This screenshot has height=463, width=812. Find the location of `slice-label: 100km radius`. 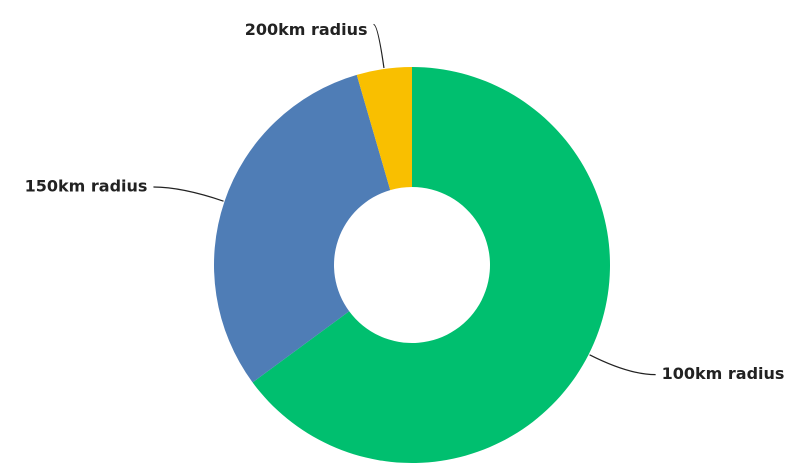

slice-label: 100km radius is located at coordinates (723, 373).